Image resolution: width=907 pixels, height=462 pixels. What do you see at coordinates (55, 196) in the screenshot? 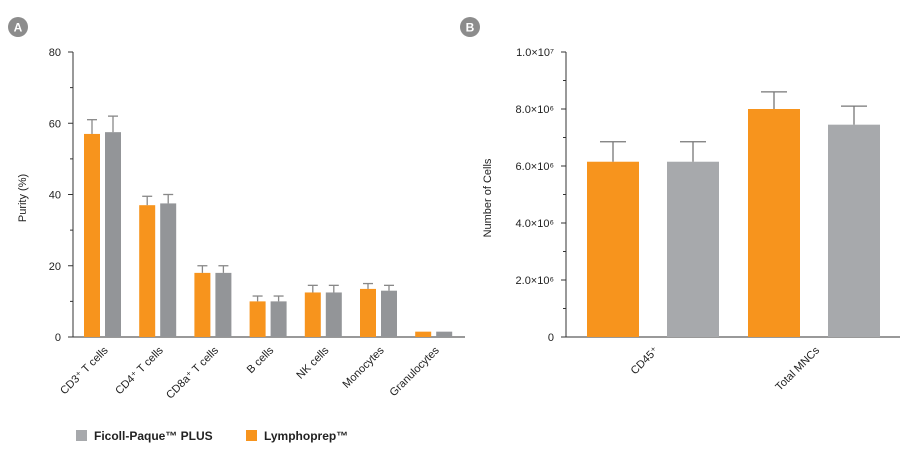
I see `y-tick-label-a: 40` at bounding box center [55, 196].